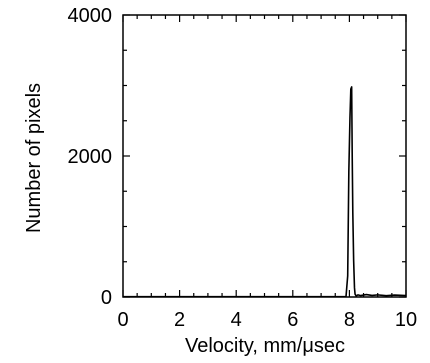 The height and width of the screenshot is (363, 430). What do you see at coordinates (265, 346) in the screenshot?
I see `x-axis-label: Velocity, mm/μsec` at bounding box center [265, 346].